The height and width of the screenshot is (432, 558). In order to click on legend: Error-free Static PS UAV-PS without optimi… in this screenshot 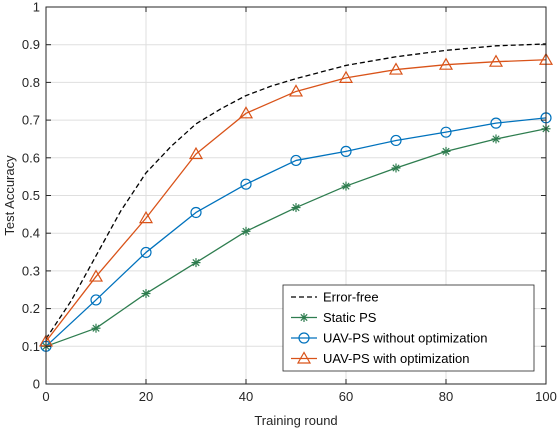, I will do `click(408, 328)`.